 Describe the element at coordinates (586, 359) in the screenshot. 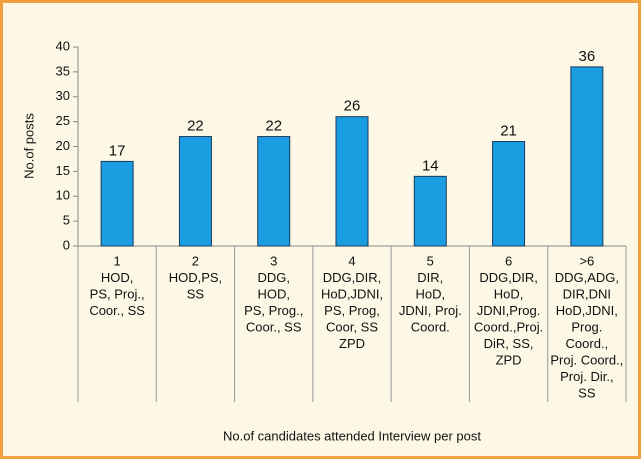

I see `x-tick-label: Proj. Coord.,` at that location.